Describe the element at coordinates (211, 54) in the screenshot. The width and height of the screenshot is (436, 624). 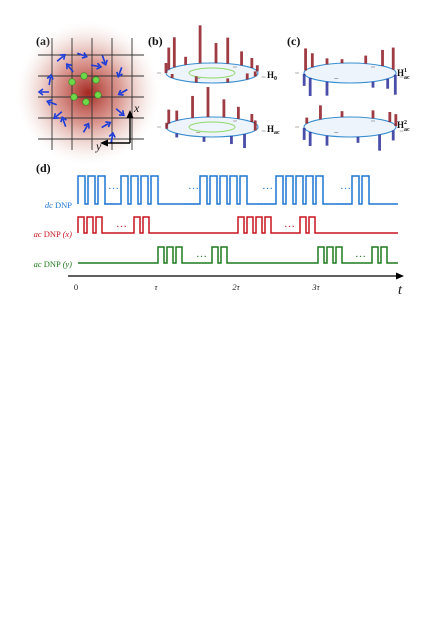
I see `ring-b-top` at that location.